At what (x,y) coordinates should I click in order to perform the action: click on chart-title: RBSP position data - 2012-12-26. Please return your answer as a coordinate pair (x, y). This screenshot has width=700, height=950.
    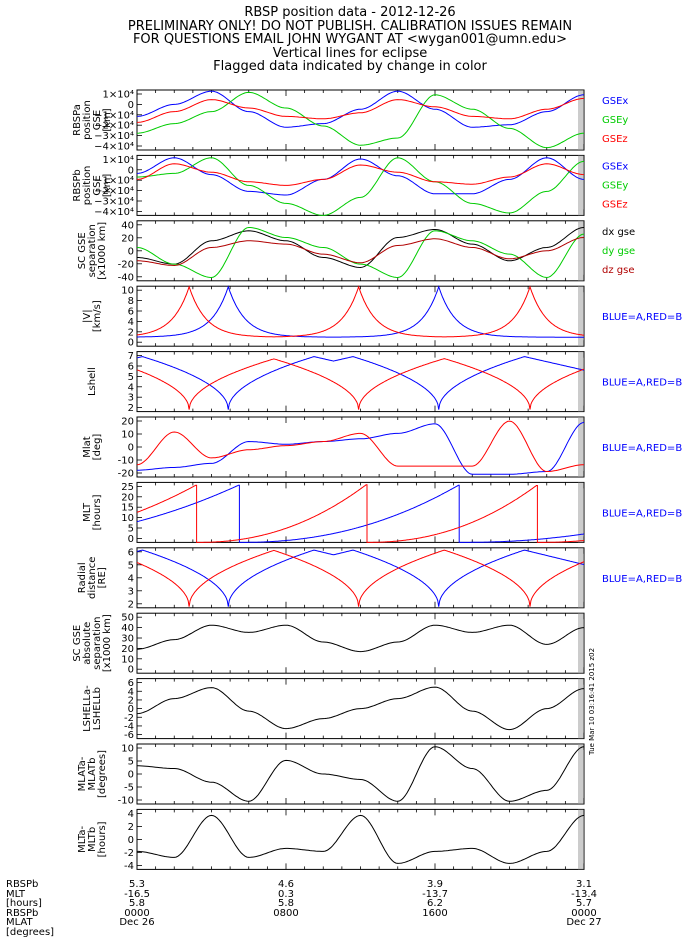
    Looking at the image, I should click on (350, 12).